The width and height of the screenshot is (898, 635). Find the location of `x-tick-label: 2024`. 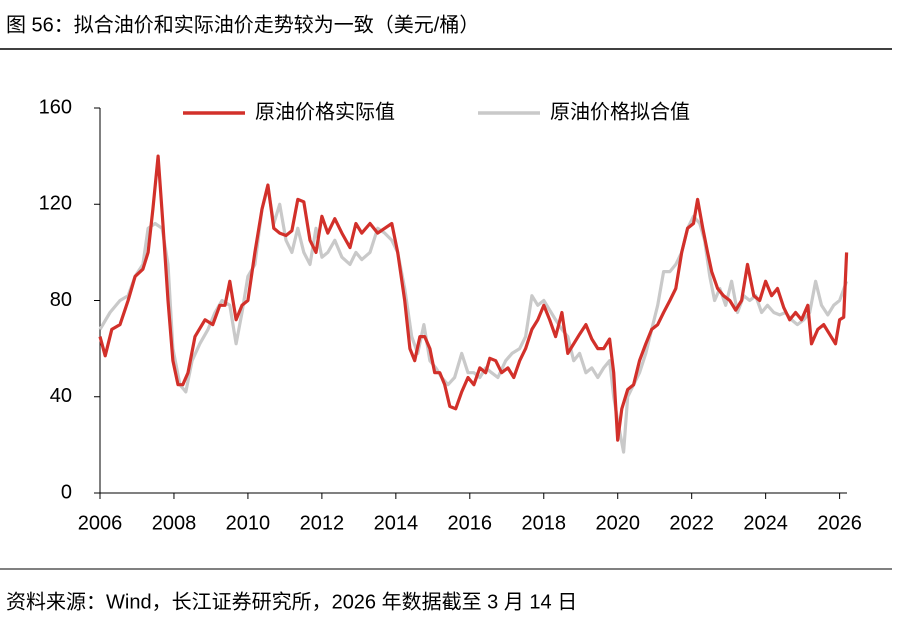

x-tick-label: 2024 is located at coordinates (765, 523).